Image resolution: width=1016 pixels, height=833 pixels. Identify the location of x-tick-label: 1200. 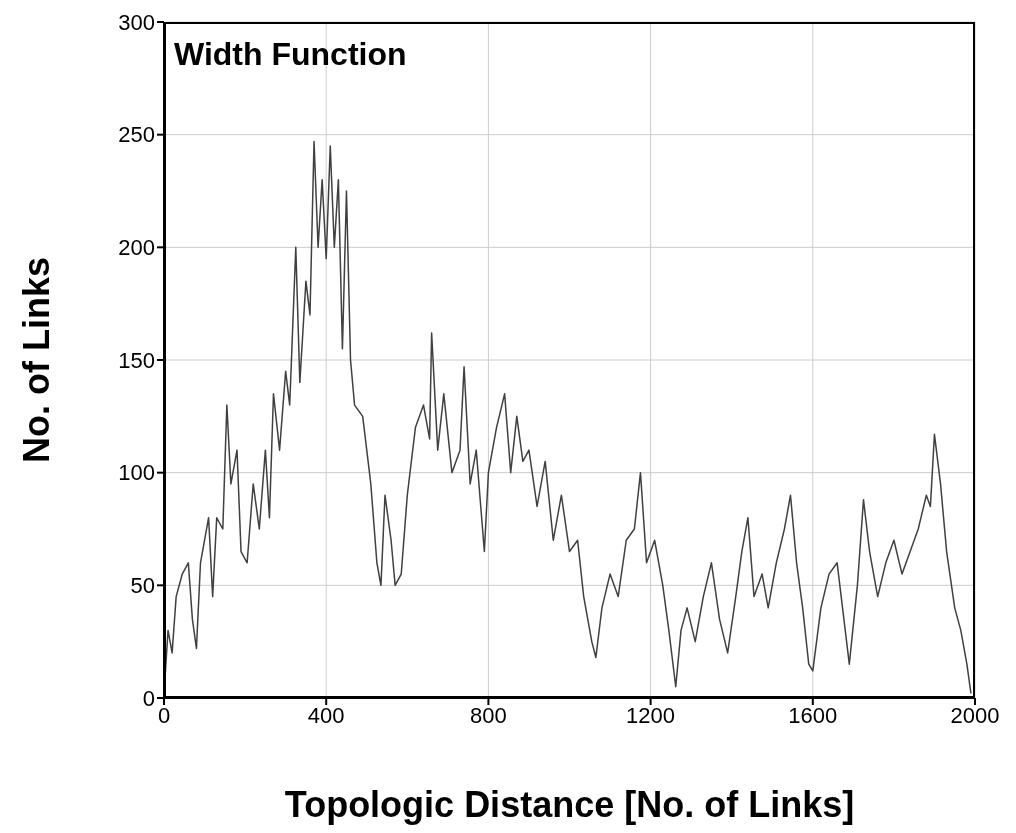
(651, 715).